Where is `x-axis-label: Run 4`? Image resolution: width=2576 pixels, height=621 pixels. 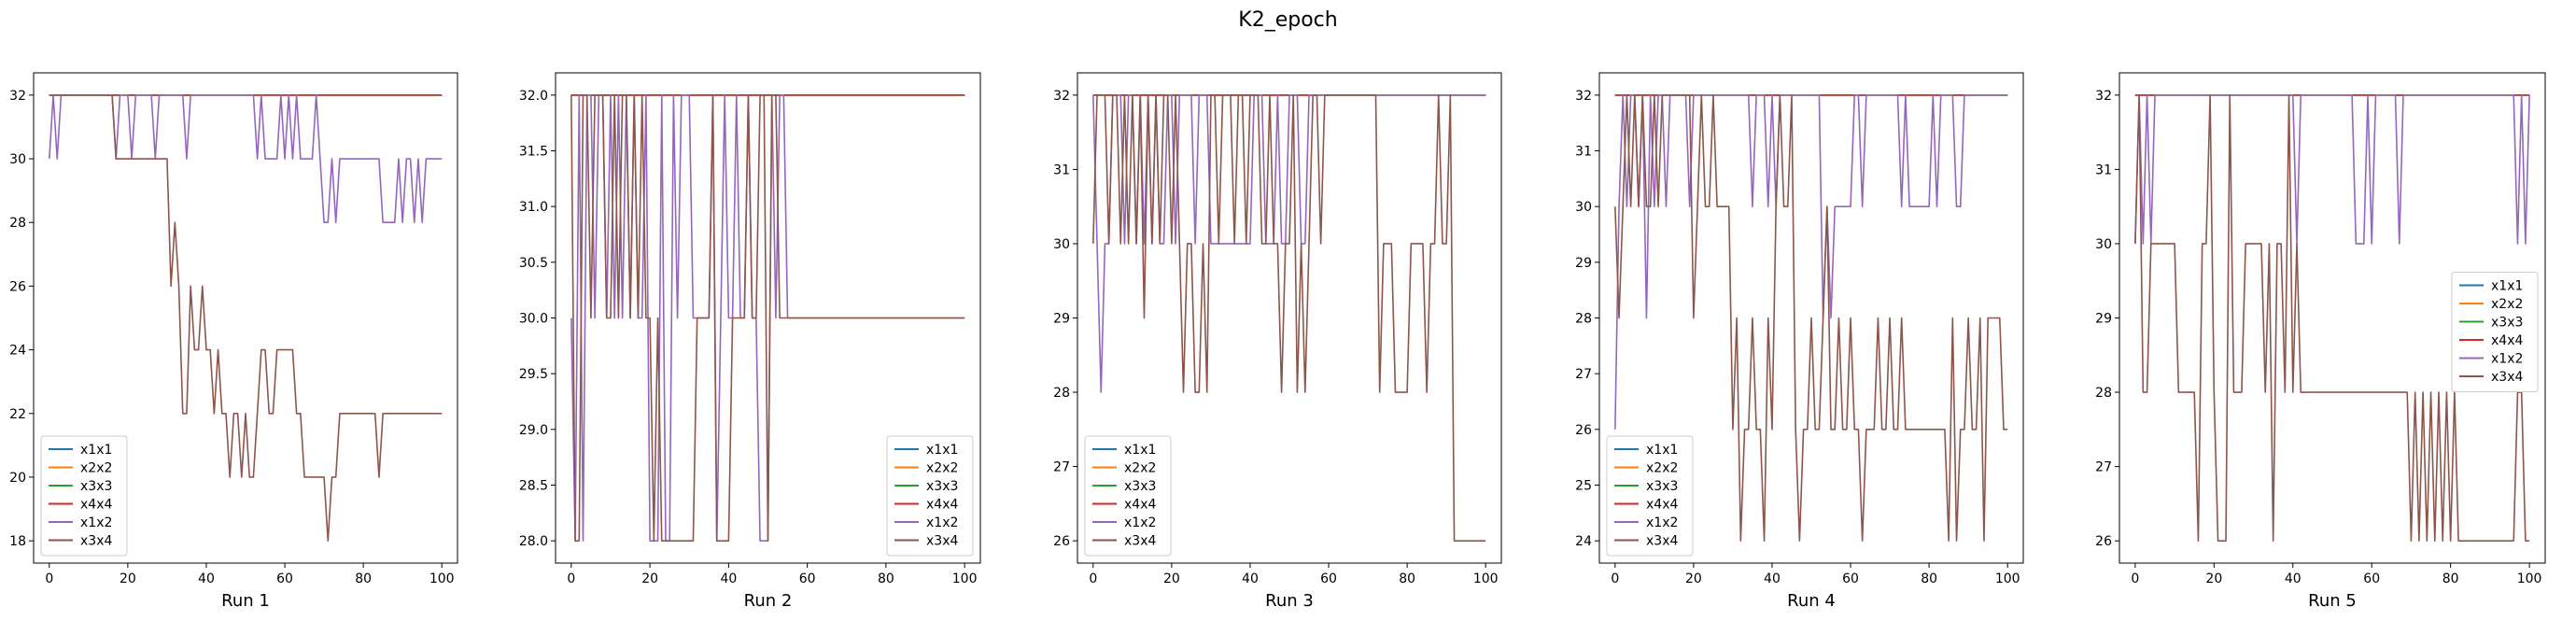 x-axis-label: Run 4 is located at coordinates (1812, 601).